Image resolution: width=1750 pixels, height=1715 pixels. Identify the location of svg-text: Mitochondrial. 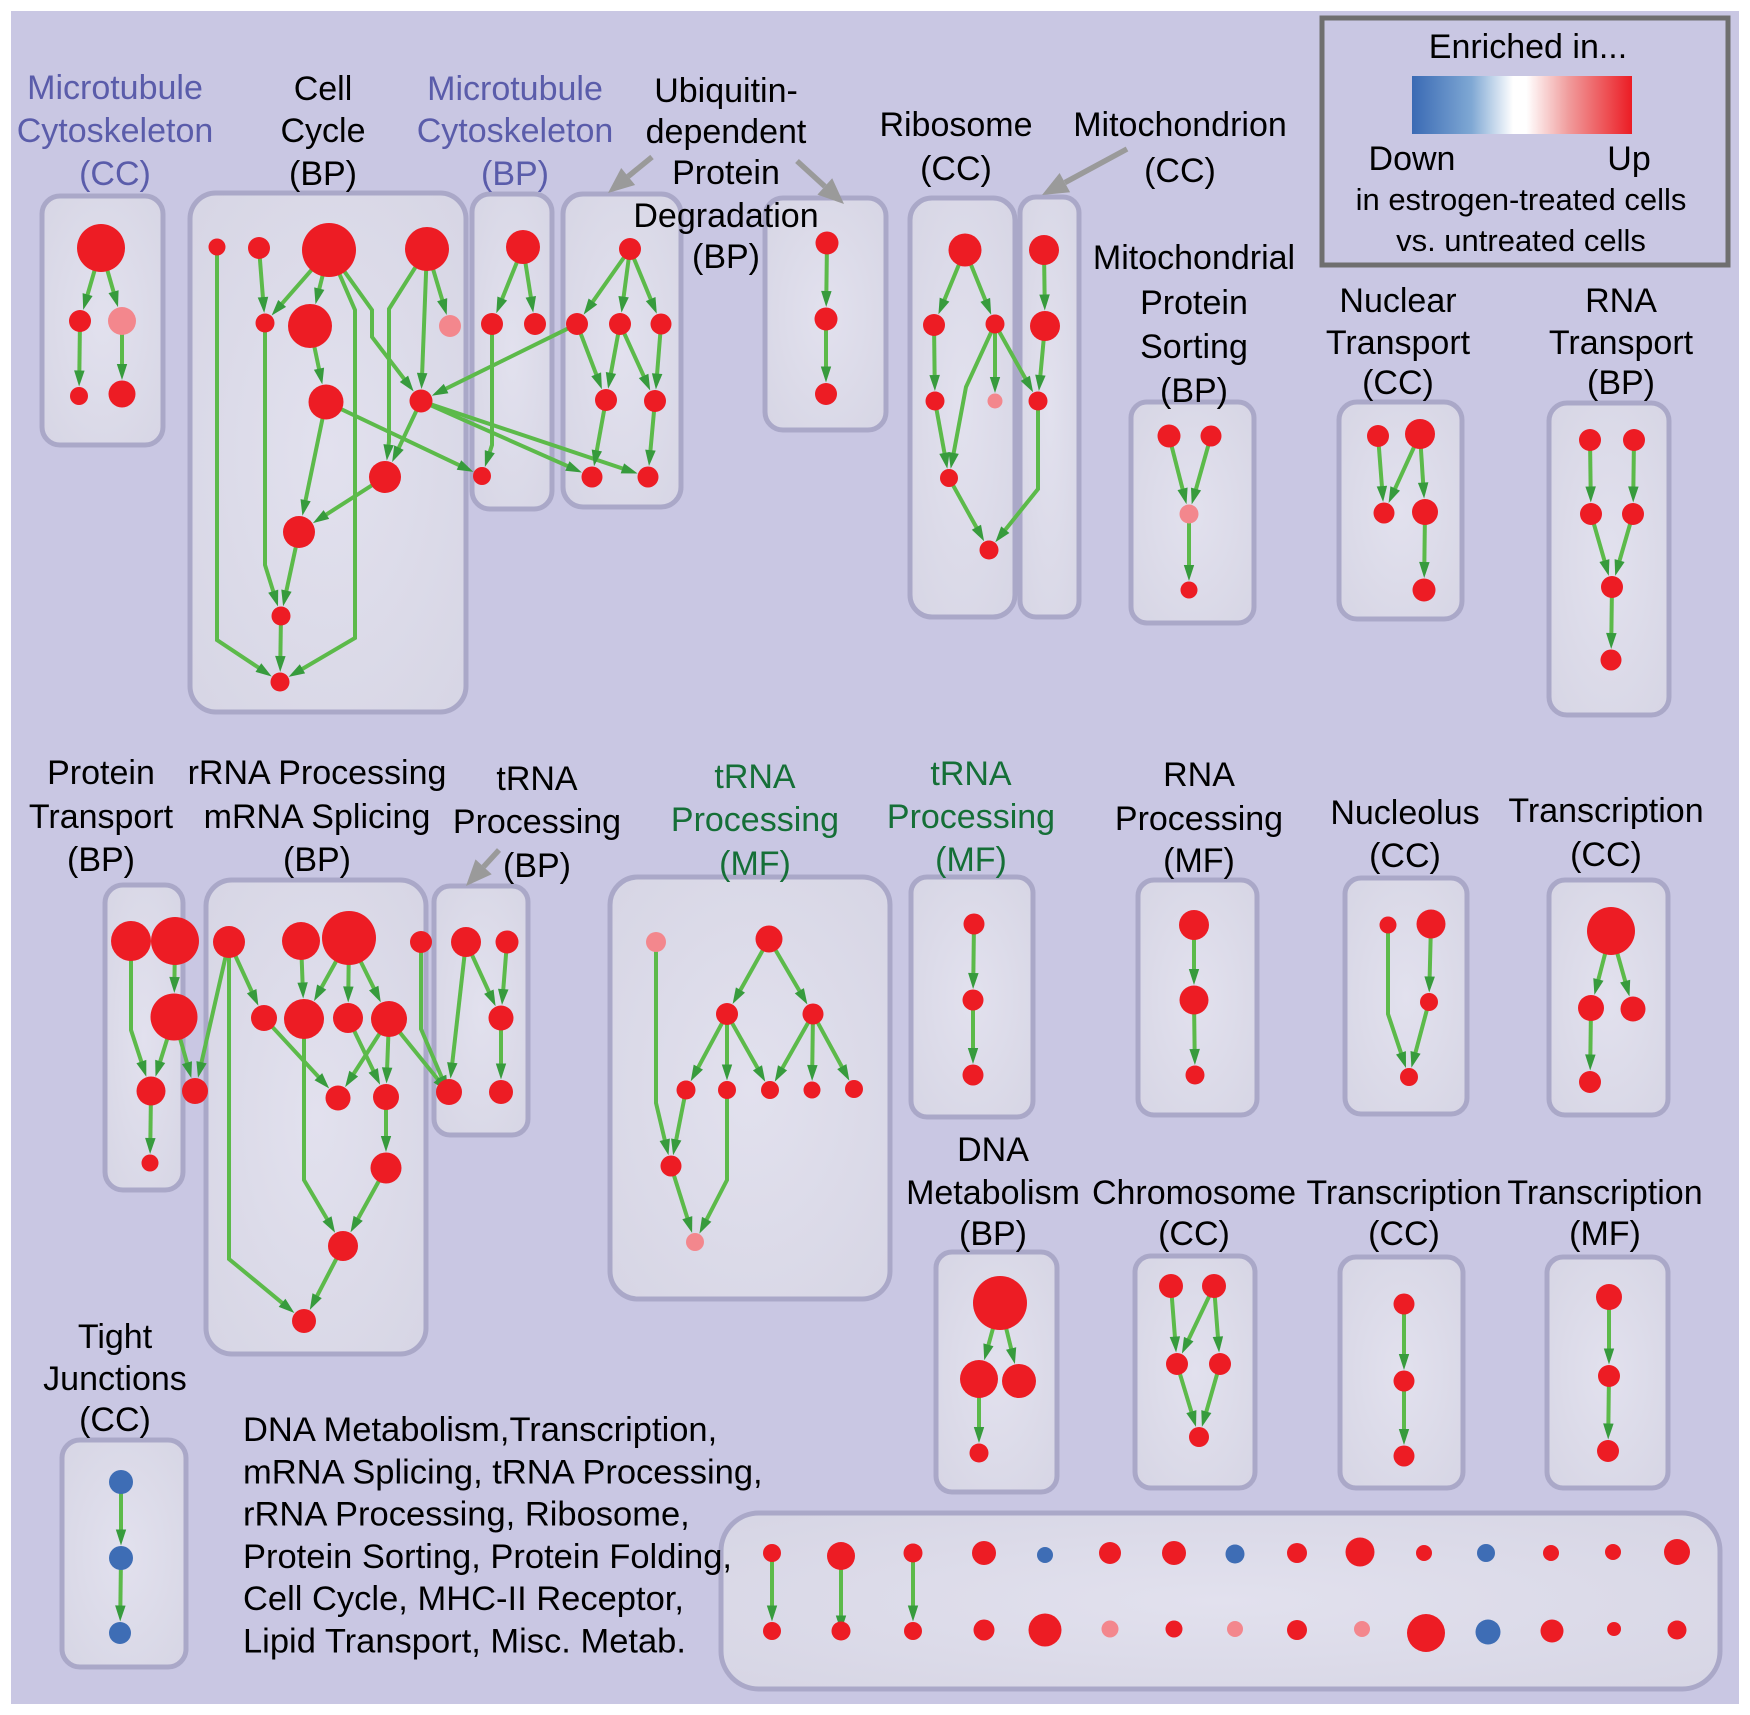
(1194, 258).